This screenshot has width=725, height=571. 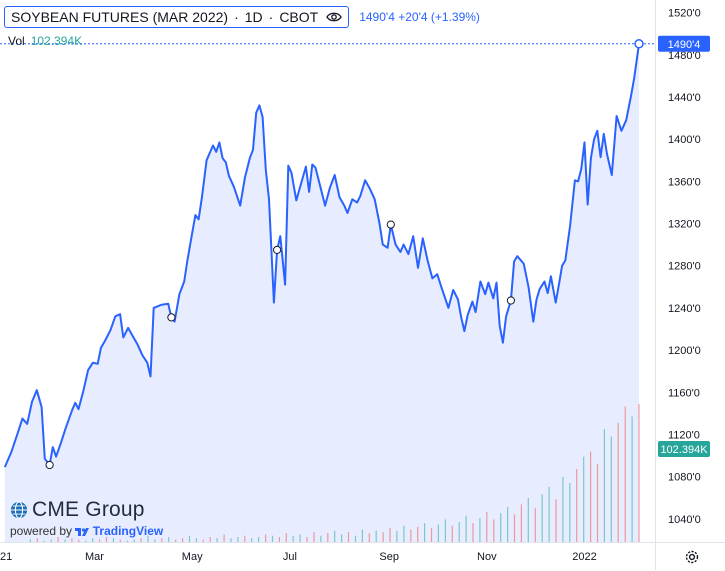 I want to click on x-tick-label: 2021, so click(x=6, y=557).